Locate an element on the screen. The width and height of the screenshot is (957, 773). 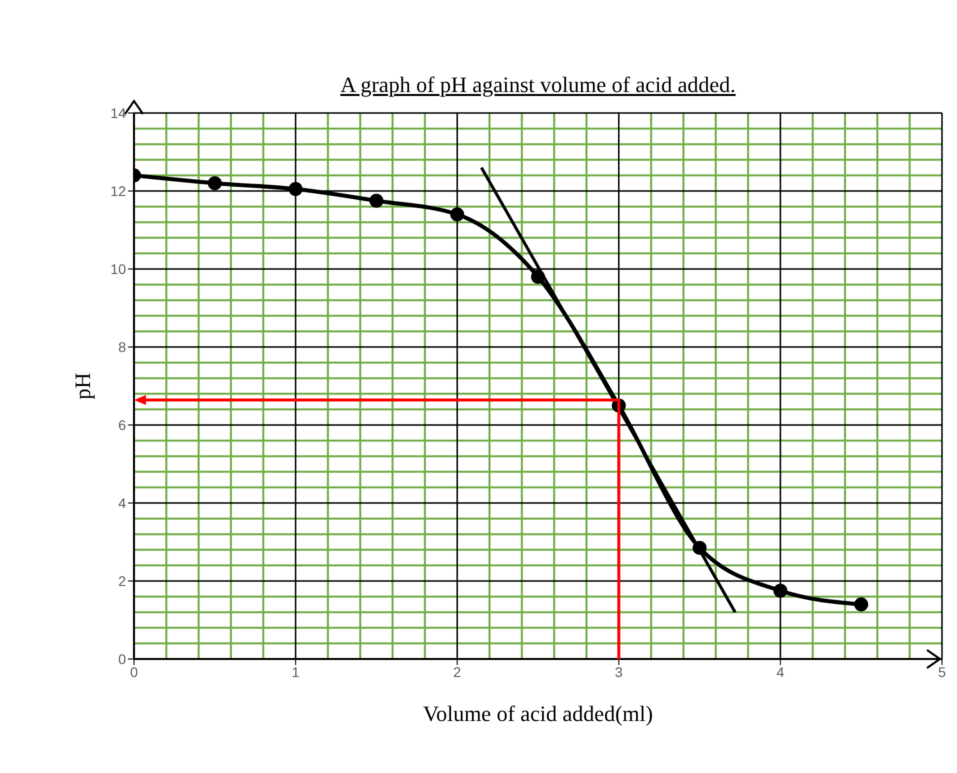
y-tick-label: 10 is located at coordinates (118, 268).